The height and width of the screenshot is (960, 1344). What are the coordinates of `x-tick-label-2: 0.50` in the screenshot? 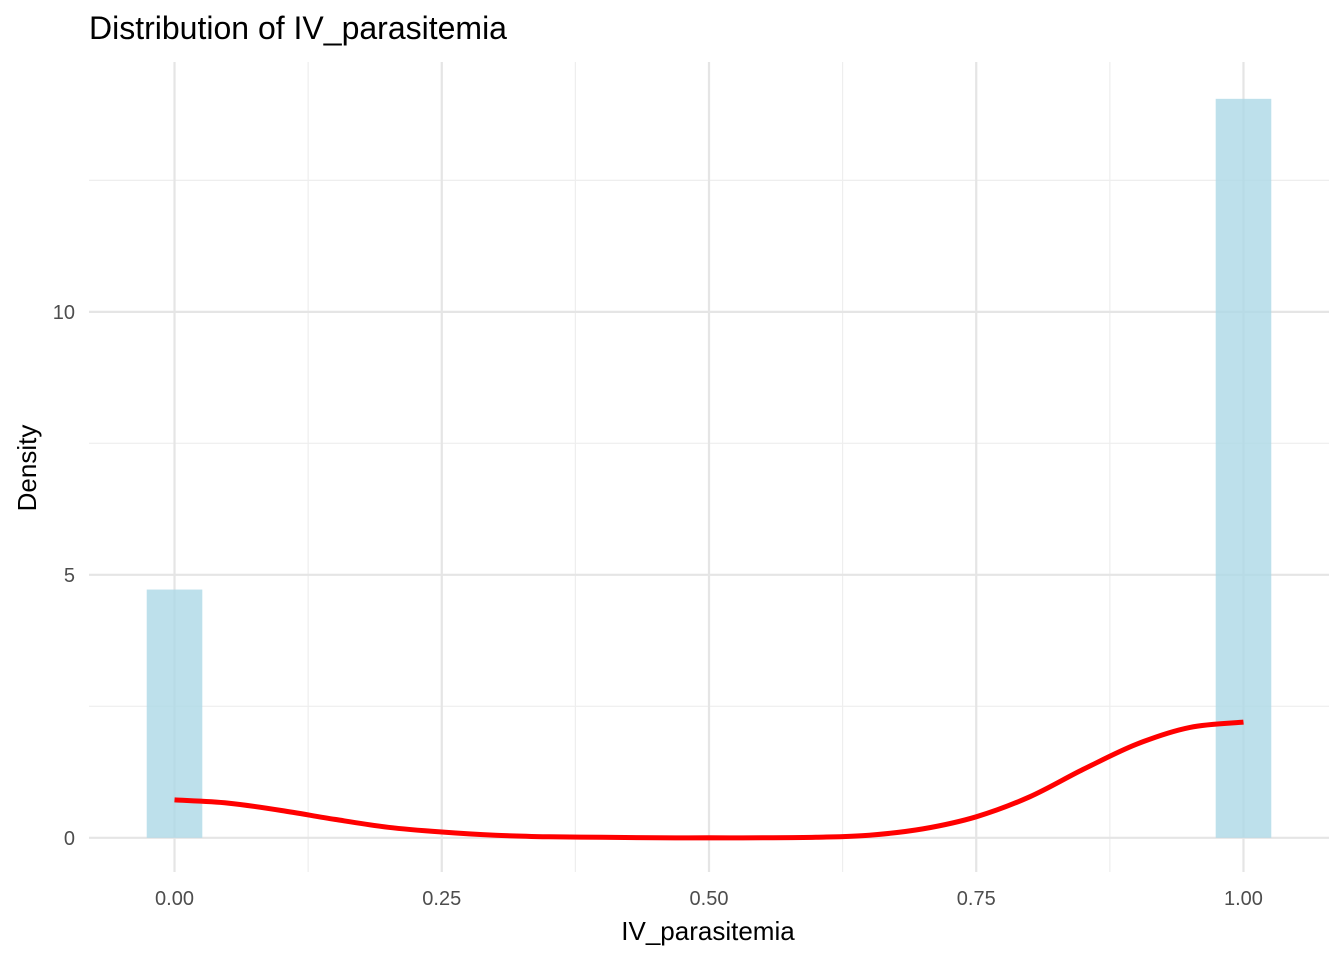 It's located at (709, 899).